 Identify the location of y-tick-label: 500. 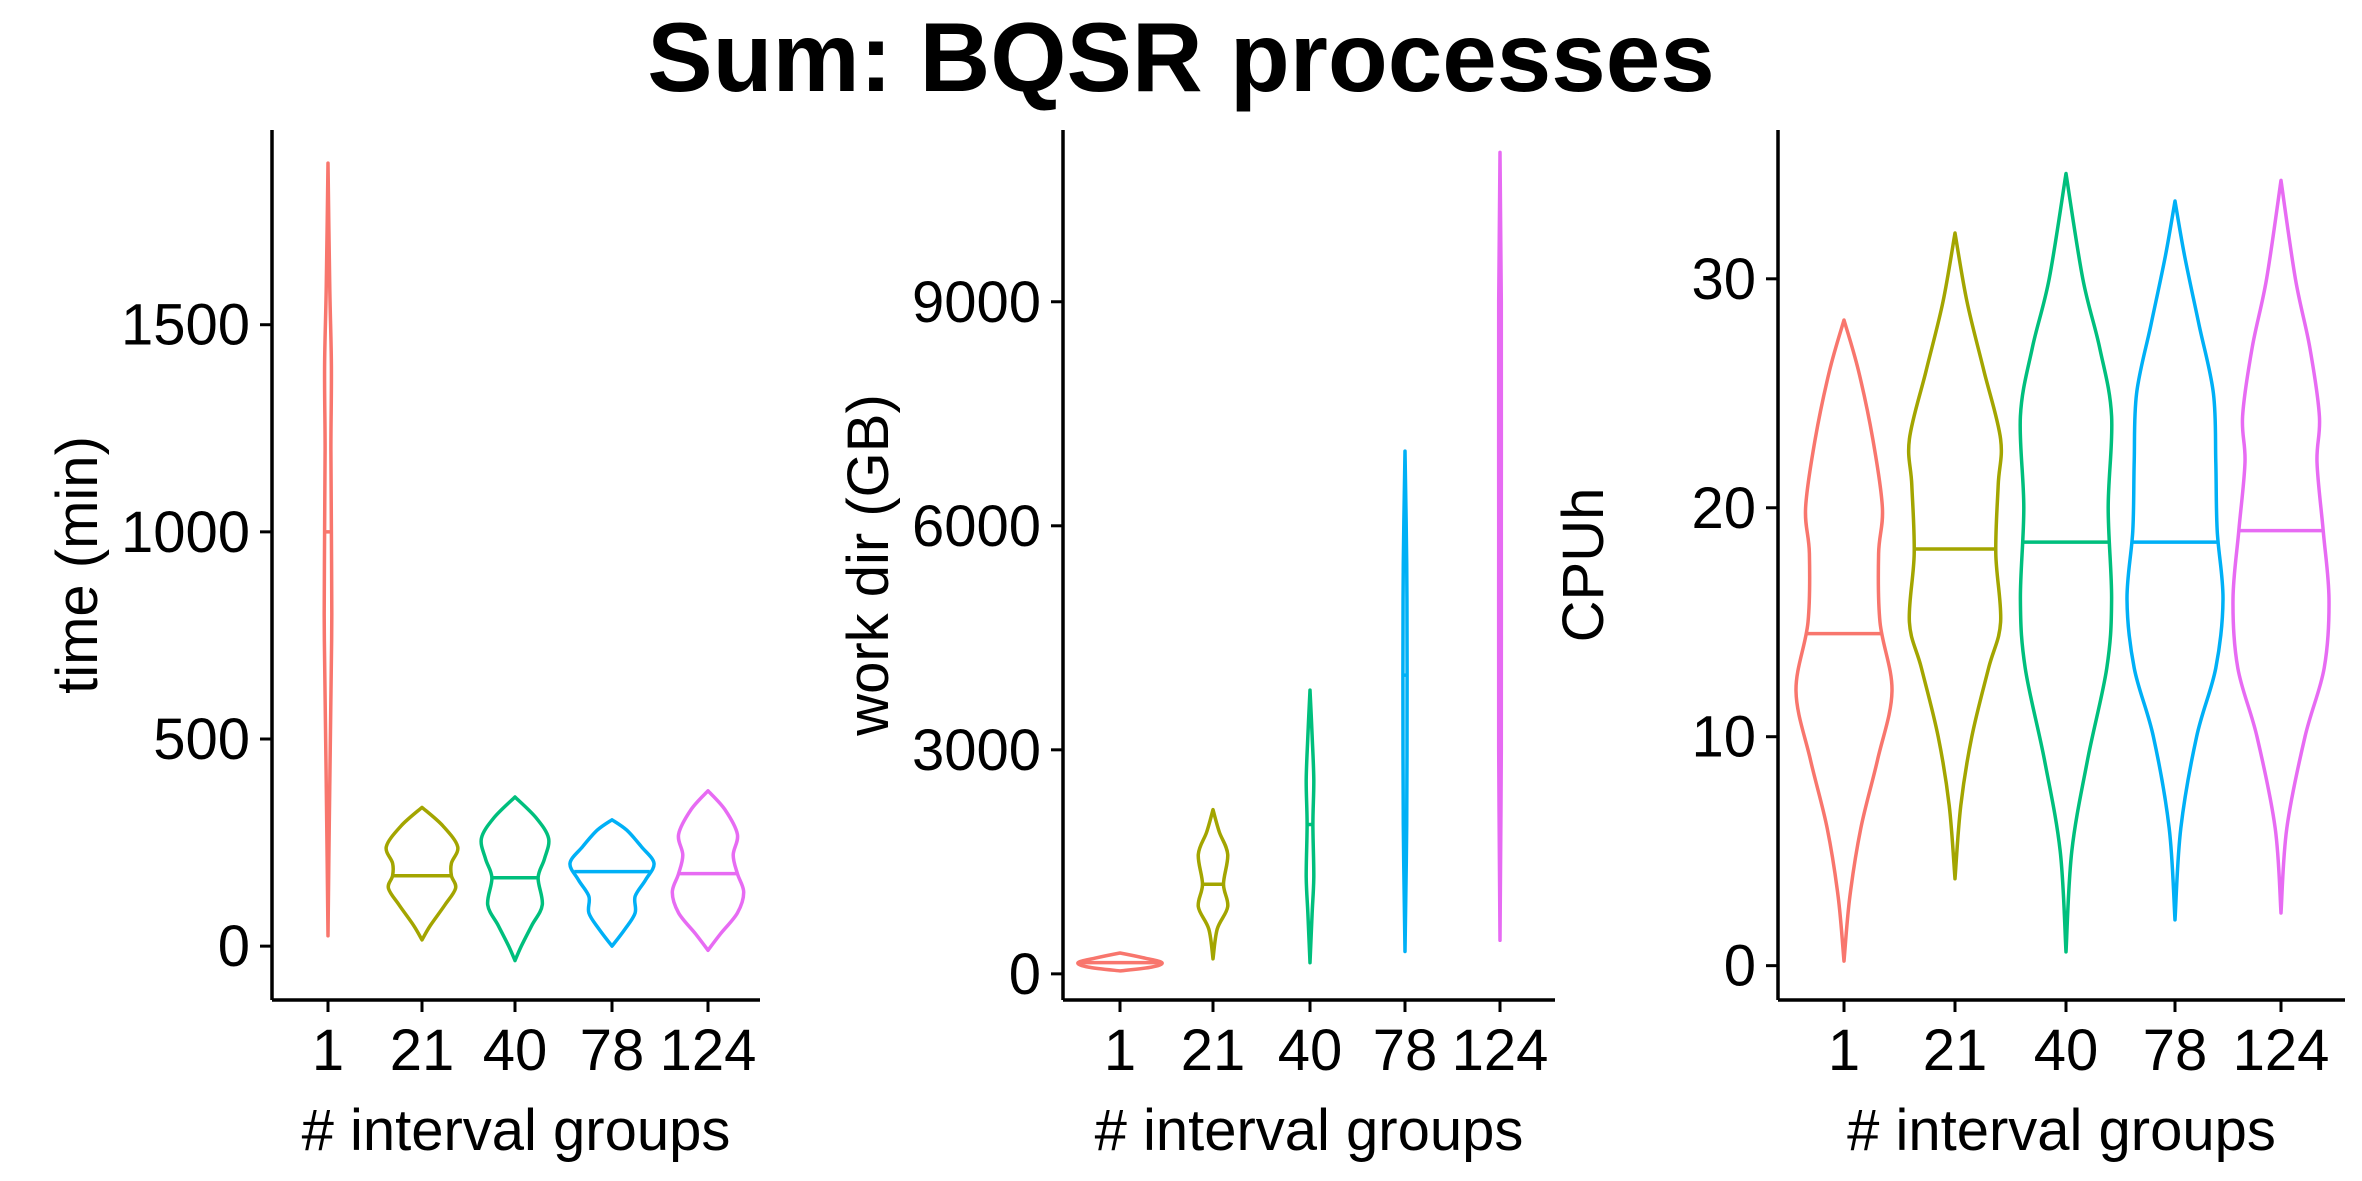
(201, 739).